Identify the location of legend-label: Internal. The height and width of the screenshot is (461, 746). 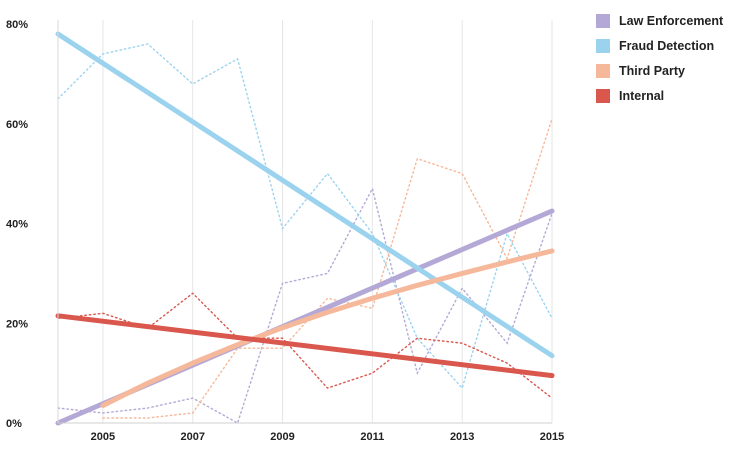
(642, 95).